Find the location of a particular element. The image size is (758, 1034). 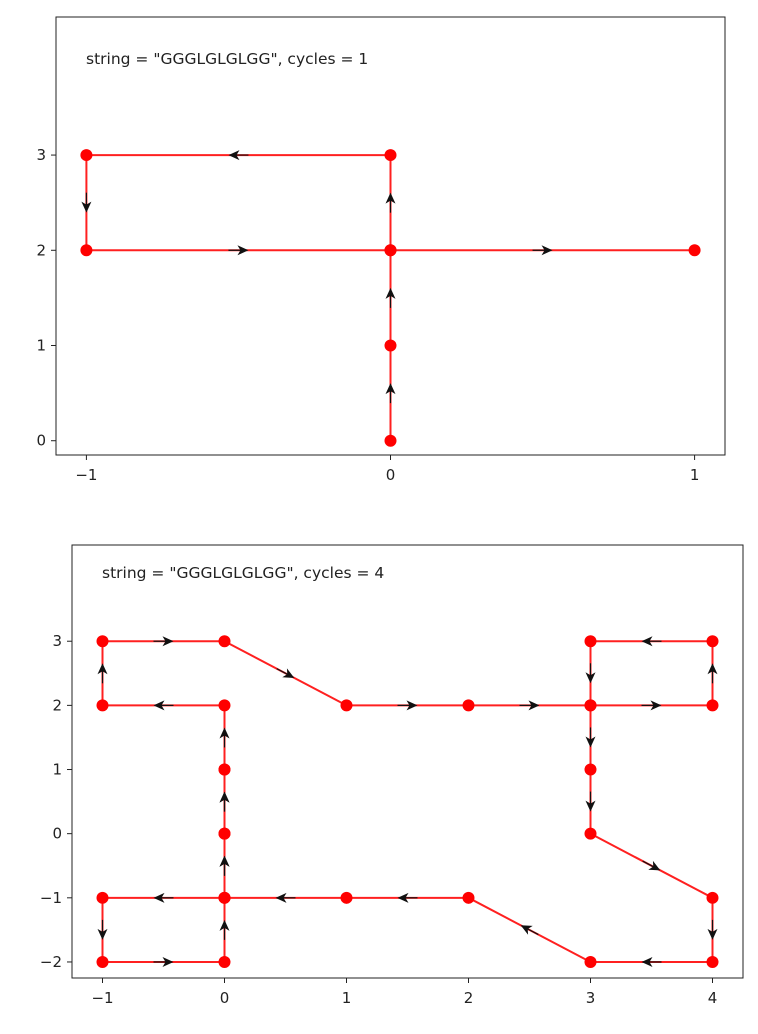

x-axis: −1 0 1 is located at coordinates (387, 469).